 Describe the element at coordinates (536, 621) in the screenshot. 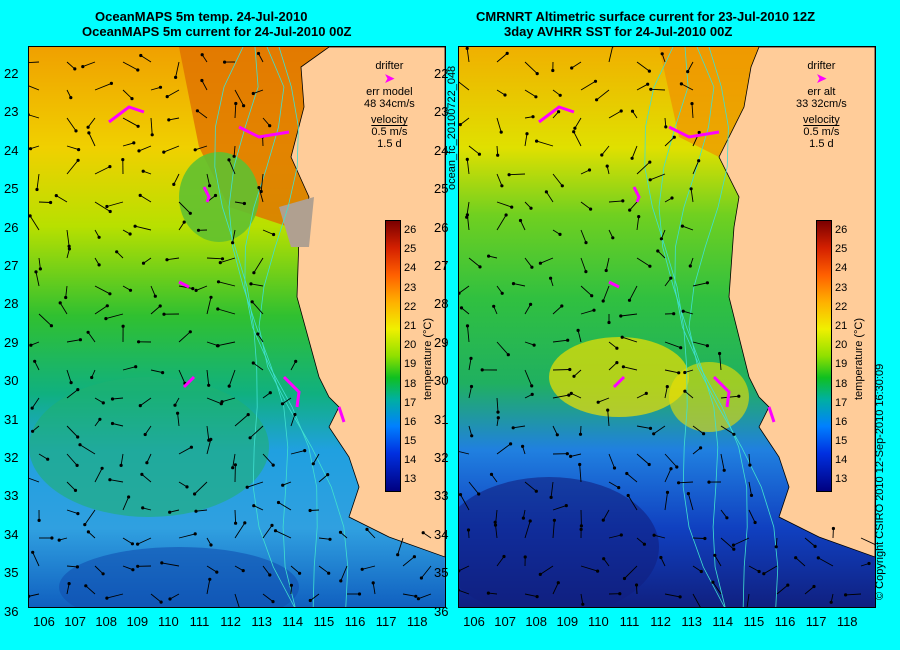

I see `longitude-label: 108` at that location.